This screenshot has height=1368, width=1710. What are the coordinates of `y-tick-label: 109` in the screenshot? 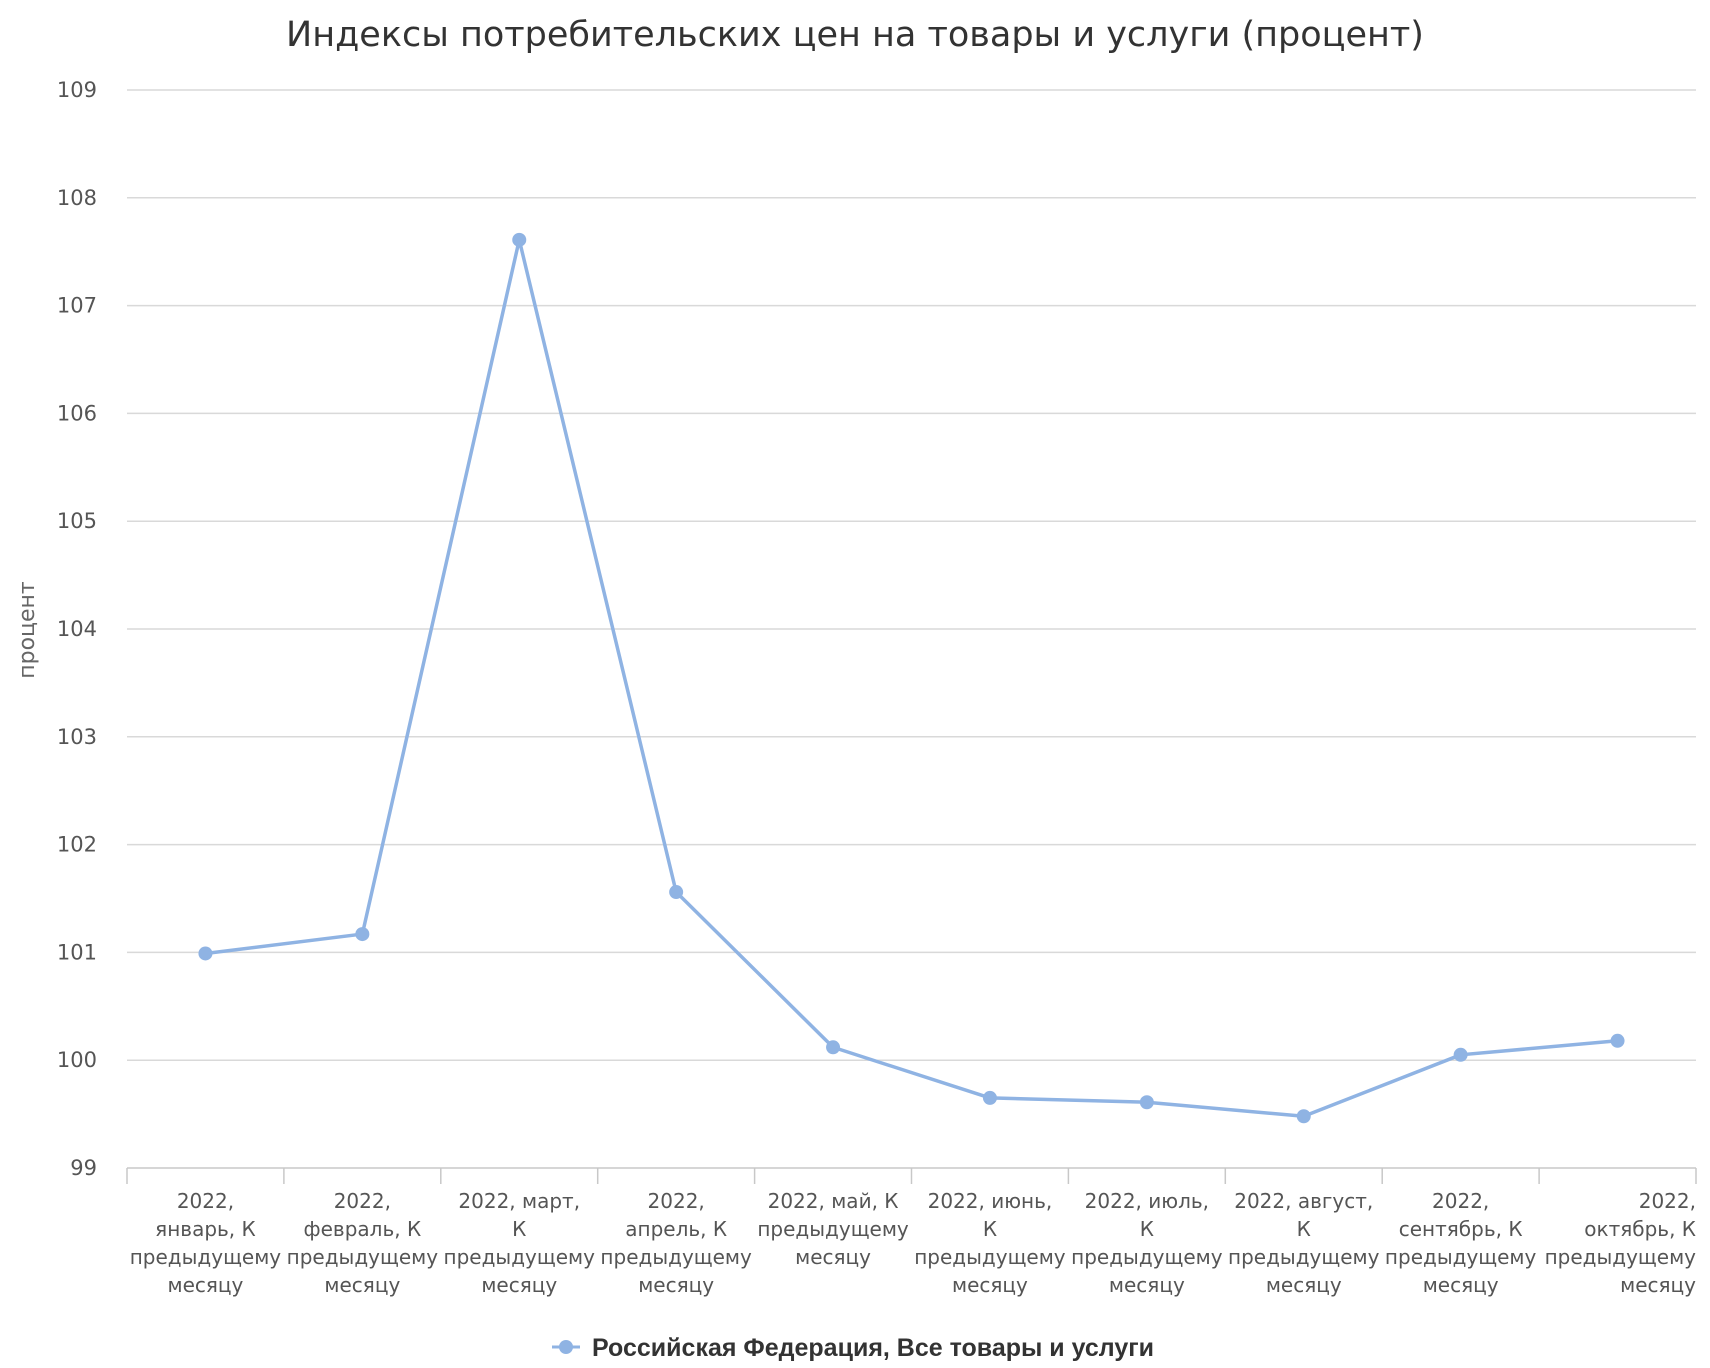 It's located at (77, 90).